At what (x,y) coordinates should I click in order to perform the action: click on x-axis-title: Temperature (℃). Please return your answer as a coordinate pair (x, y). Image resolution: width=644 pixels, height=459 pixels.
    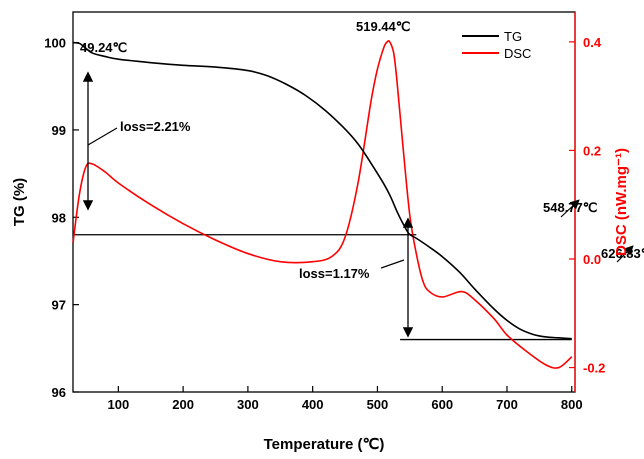
    Looking at the image, I should click on (324, 444).